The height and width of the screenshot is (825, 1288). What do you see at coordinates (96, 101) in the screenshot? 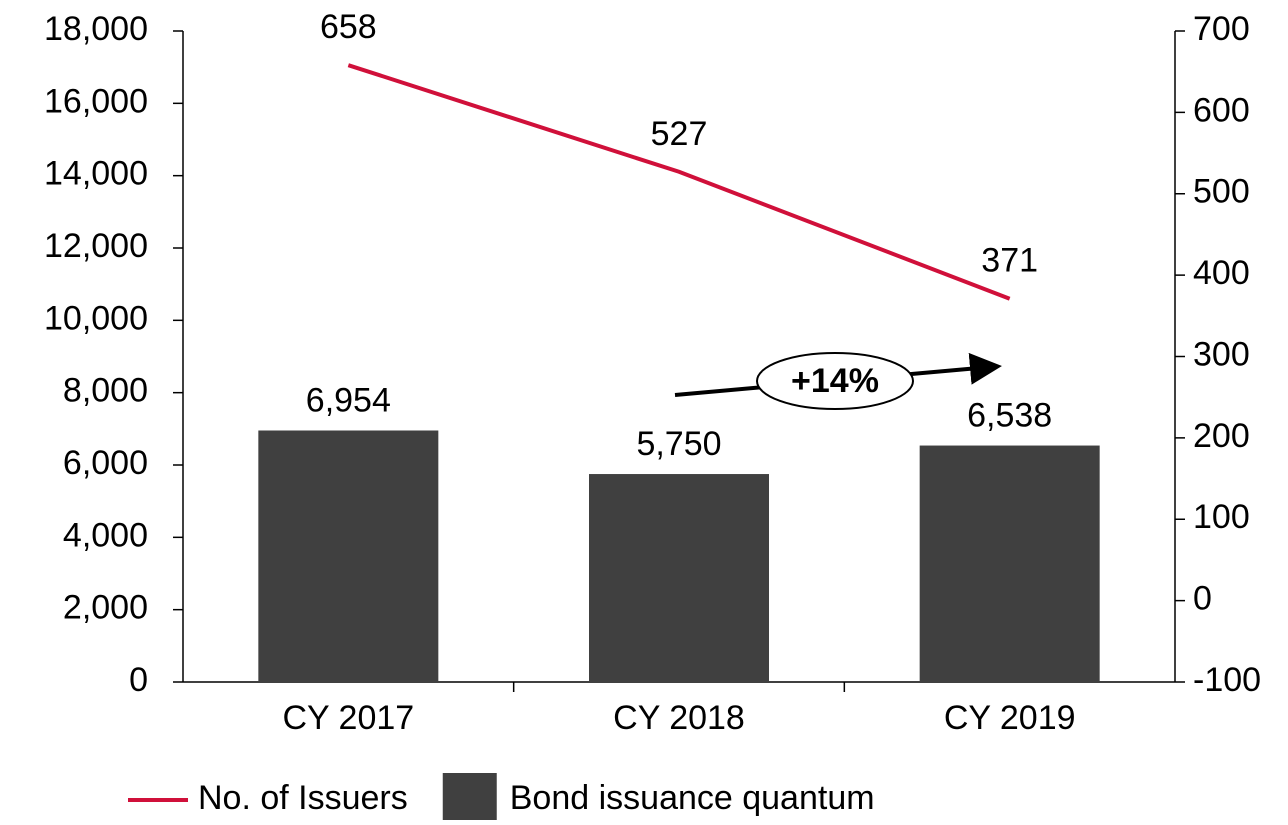
I see `y-tick-label: 16,000` at bounding box center [96, 101].